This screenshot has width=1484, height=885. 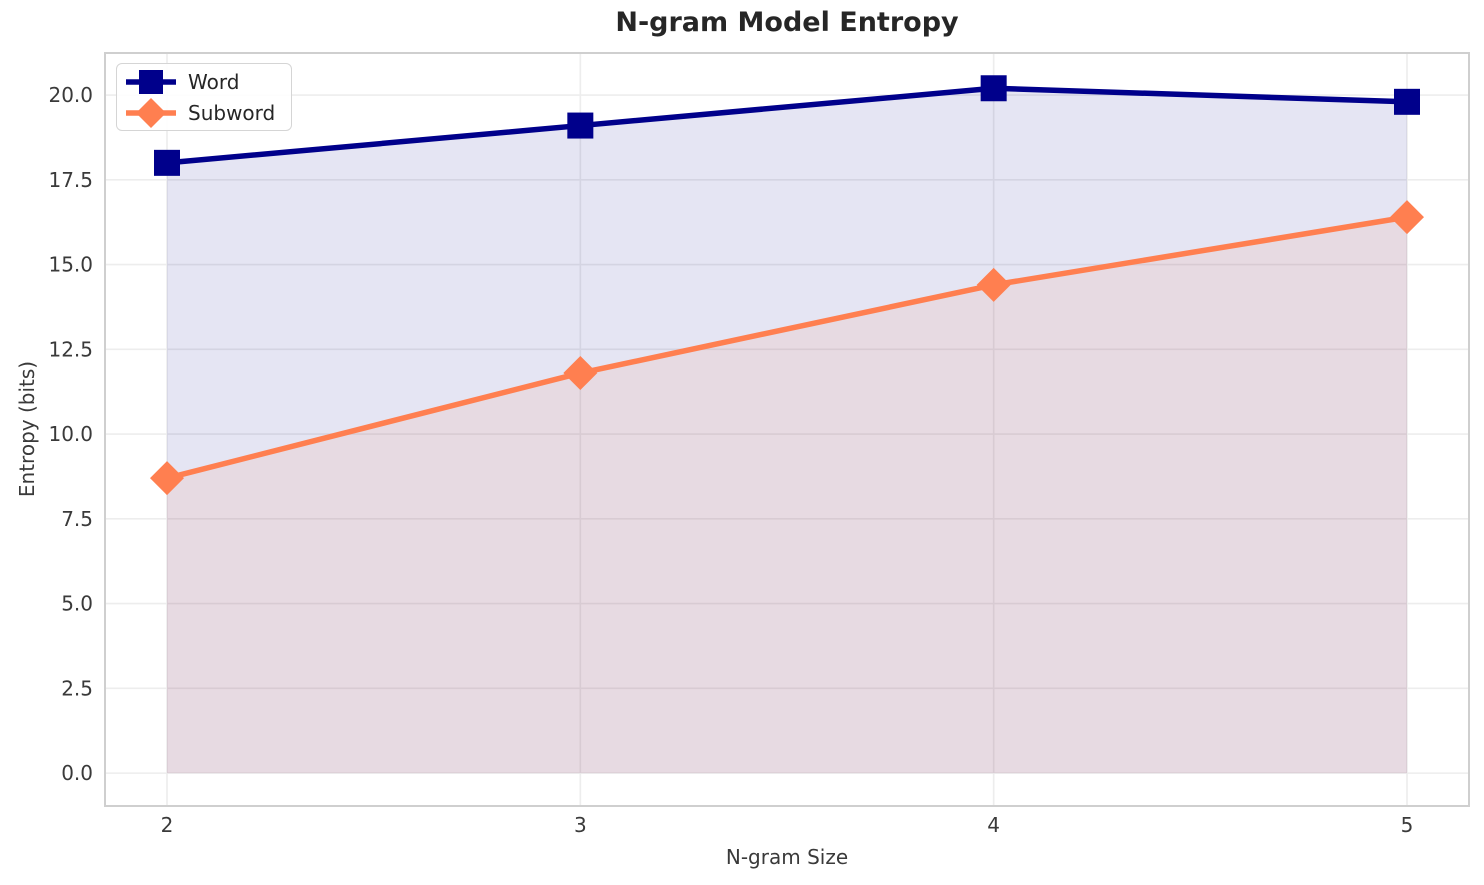 I want to click on x-axis-label: N-gram Size, so click(x=787, y=857).